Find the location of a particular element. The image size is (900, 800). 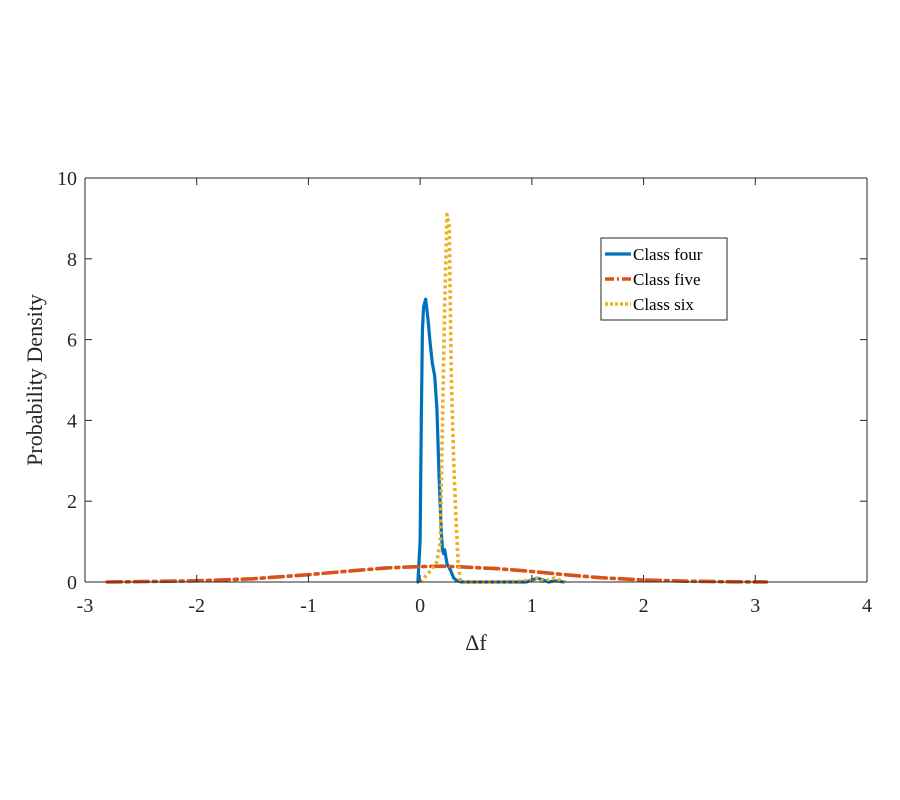

legend-label-2: Class five is located at coordinates (667, 279).